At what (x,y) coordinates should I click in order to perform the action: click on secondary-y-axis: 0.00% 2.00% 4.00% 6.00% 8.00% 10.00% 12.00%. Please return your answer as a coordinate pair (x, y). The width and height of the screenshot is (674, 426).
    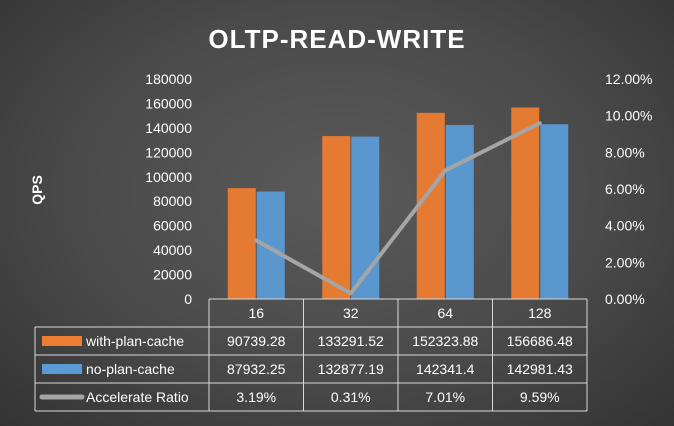
    Looking at the image, I should click on (628, 189).